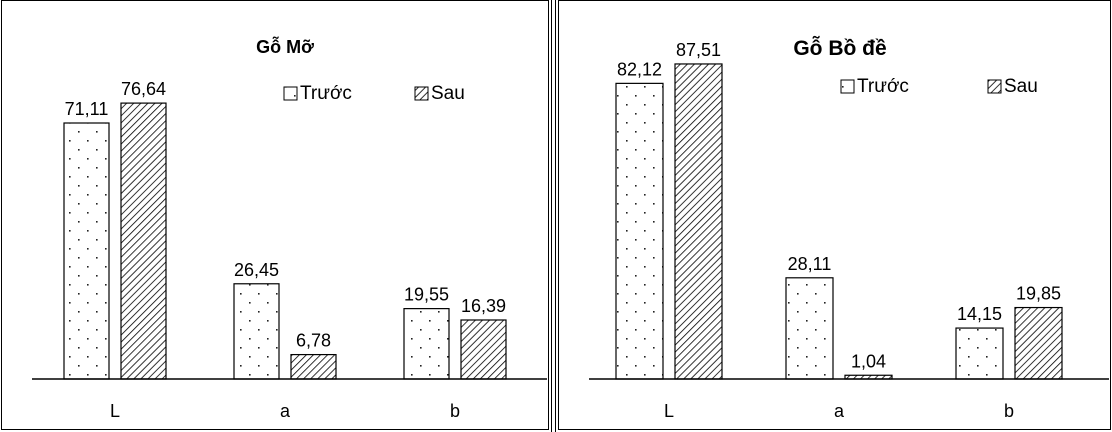 The image size is (1112, 432). Describe the element at coordinates (868, 361) in the screenshot. I see `data-label: 1,04` at that location.